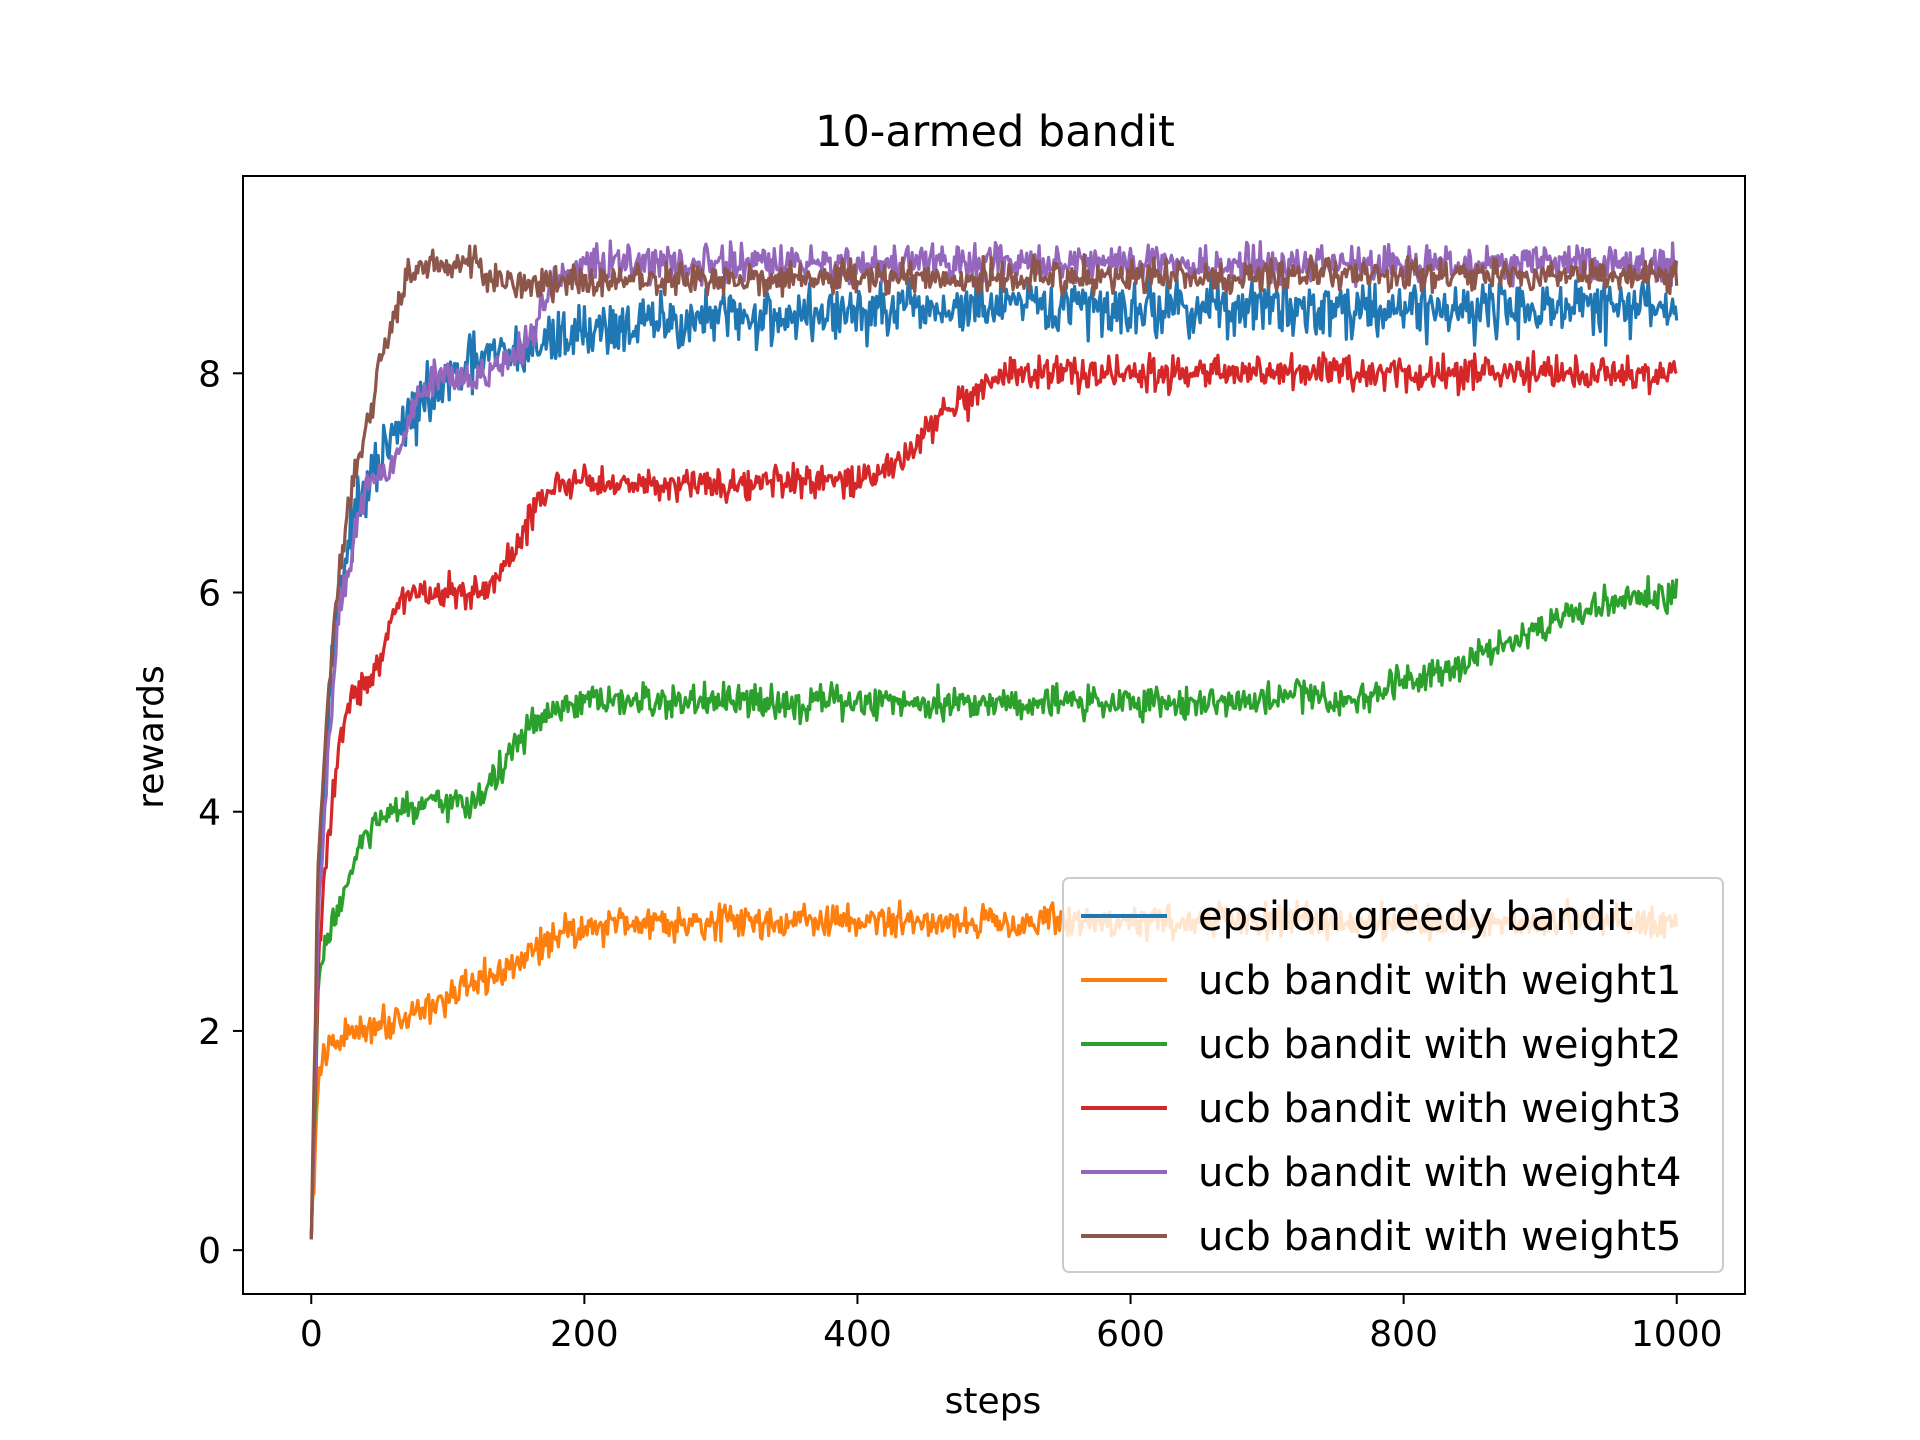  What do you see at coordinates (209, 813) in the screenshot?
I see `y-tick-label: 4` at bounding box center [209, 813].